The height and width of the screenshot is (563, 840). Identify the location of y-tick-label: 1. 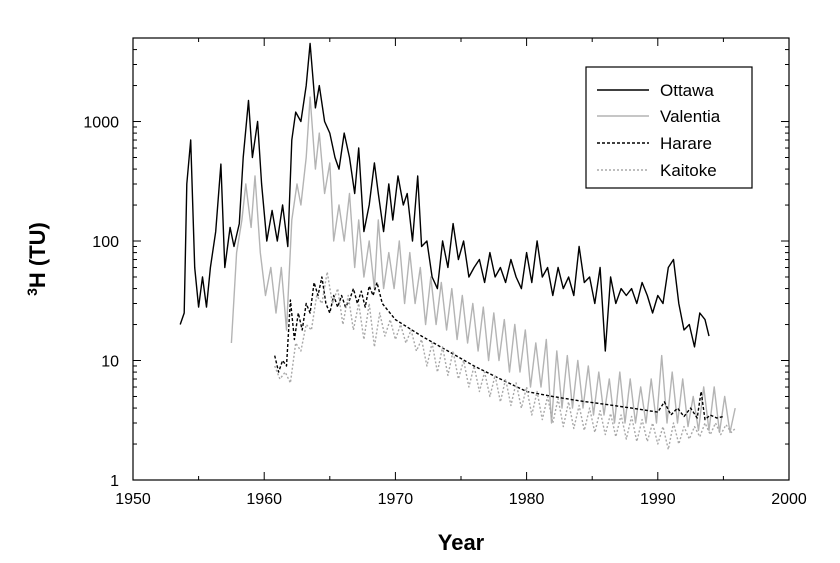
(114, 481).